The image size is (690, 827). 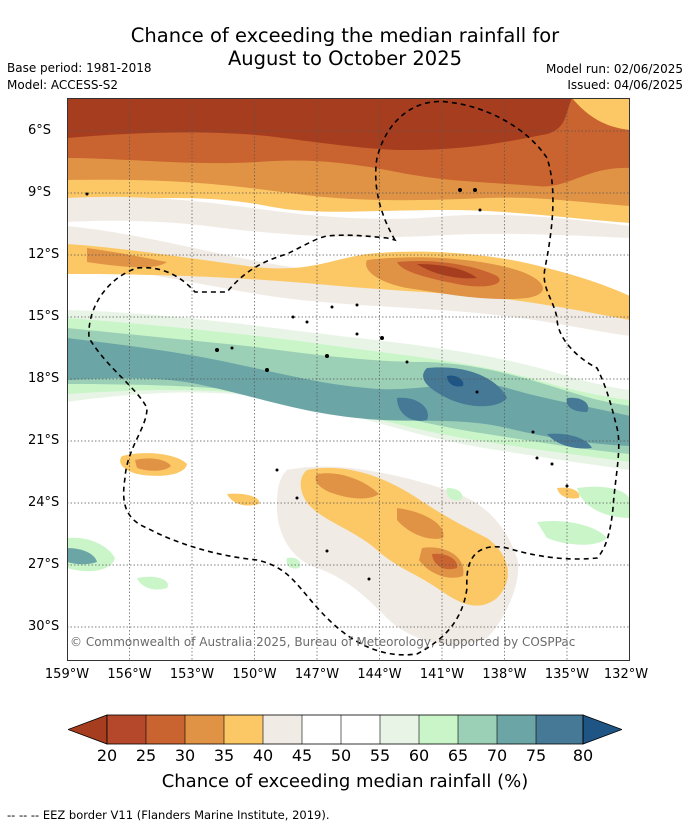 What do you see at coordinates (536, 755) in the screenshot?
I see `colorbar-tick: 75` at bounding box center [536, 755].